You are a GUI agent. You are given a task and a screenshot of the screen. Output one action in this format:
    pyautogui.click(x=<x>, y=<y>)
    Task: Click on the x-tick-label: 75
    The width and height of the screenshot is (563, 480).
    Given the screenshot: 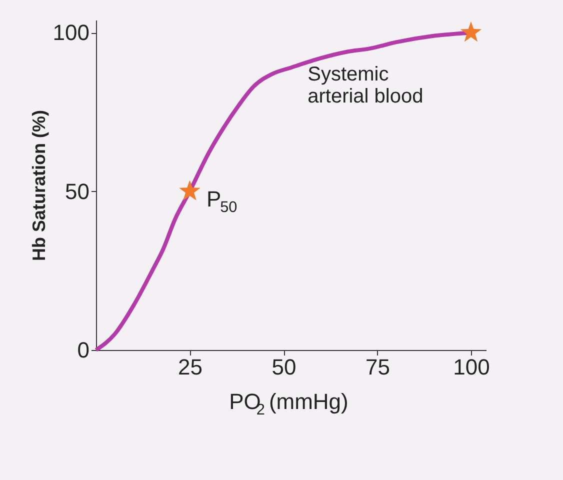 What is the action you would take?
    pyautogui.click(x=378, y=367)
    